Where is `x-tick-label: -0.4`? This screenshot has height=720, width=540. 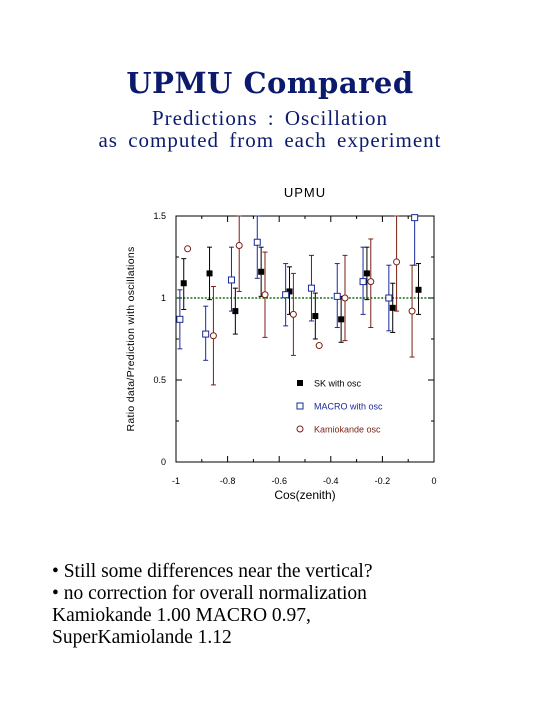
x-tick-label: -0.4 is located at coordinates (331, 481).